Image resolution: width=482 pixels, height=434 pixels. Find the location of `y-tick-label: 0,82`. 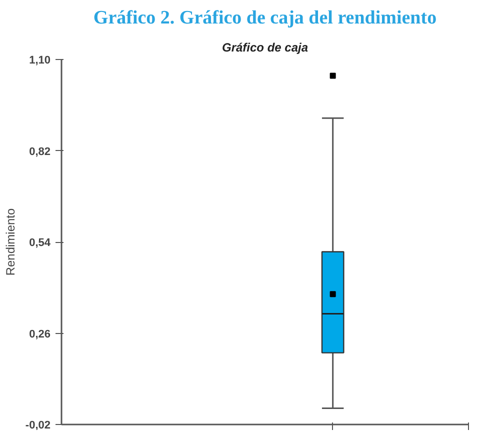

y-tick-label: 0,82 is located at coordinates (40, 152).